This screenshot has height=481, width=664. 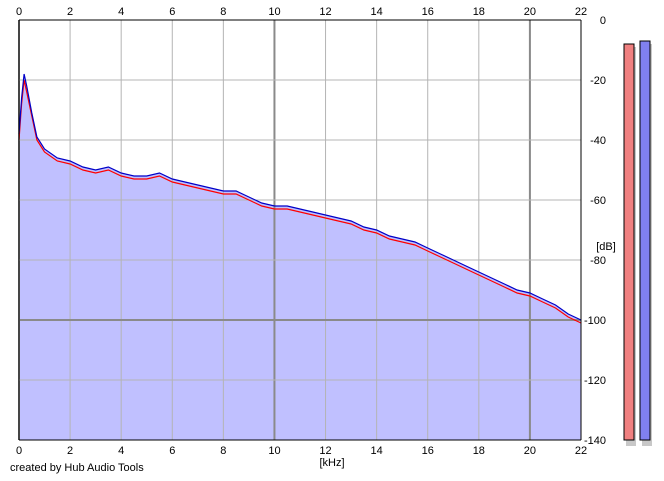 What do you see at coordinates (223, 12) in the screenshot?
I see `x-tick-label-top-8: 8` at bounding box center [223, 12].